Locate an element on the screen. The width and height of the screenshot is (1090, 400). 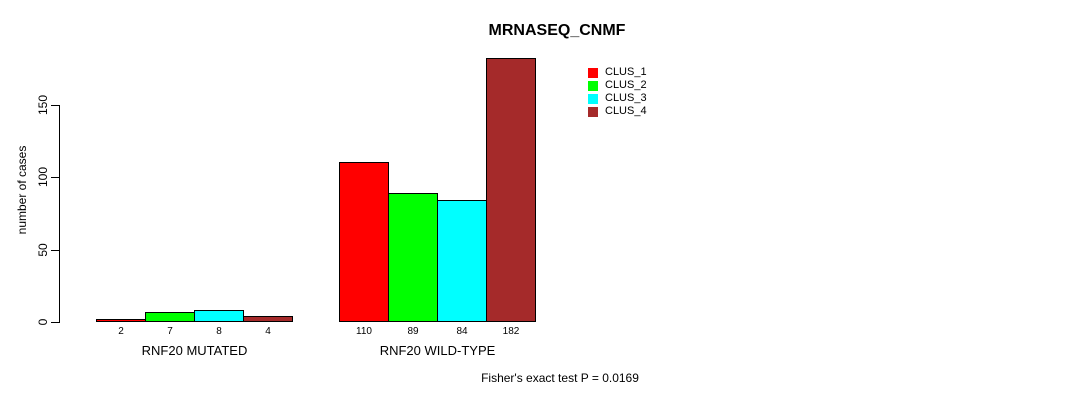
y-axis-tick-label: 0 is located at coordinates (43, 322).